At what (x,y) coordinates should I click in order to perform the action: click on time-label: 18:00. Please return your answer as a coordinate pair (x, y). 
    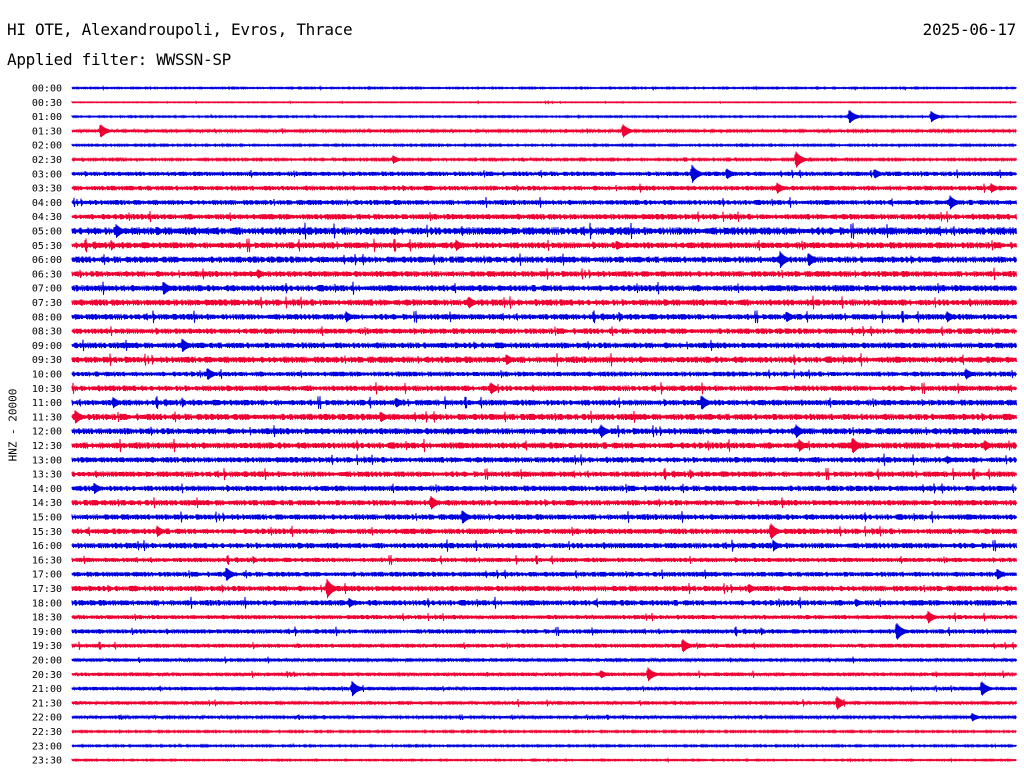
    Looking at the image, I should click on (47, 603).